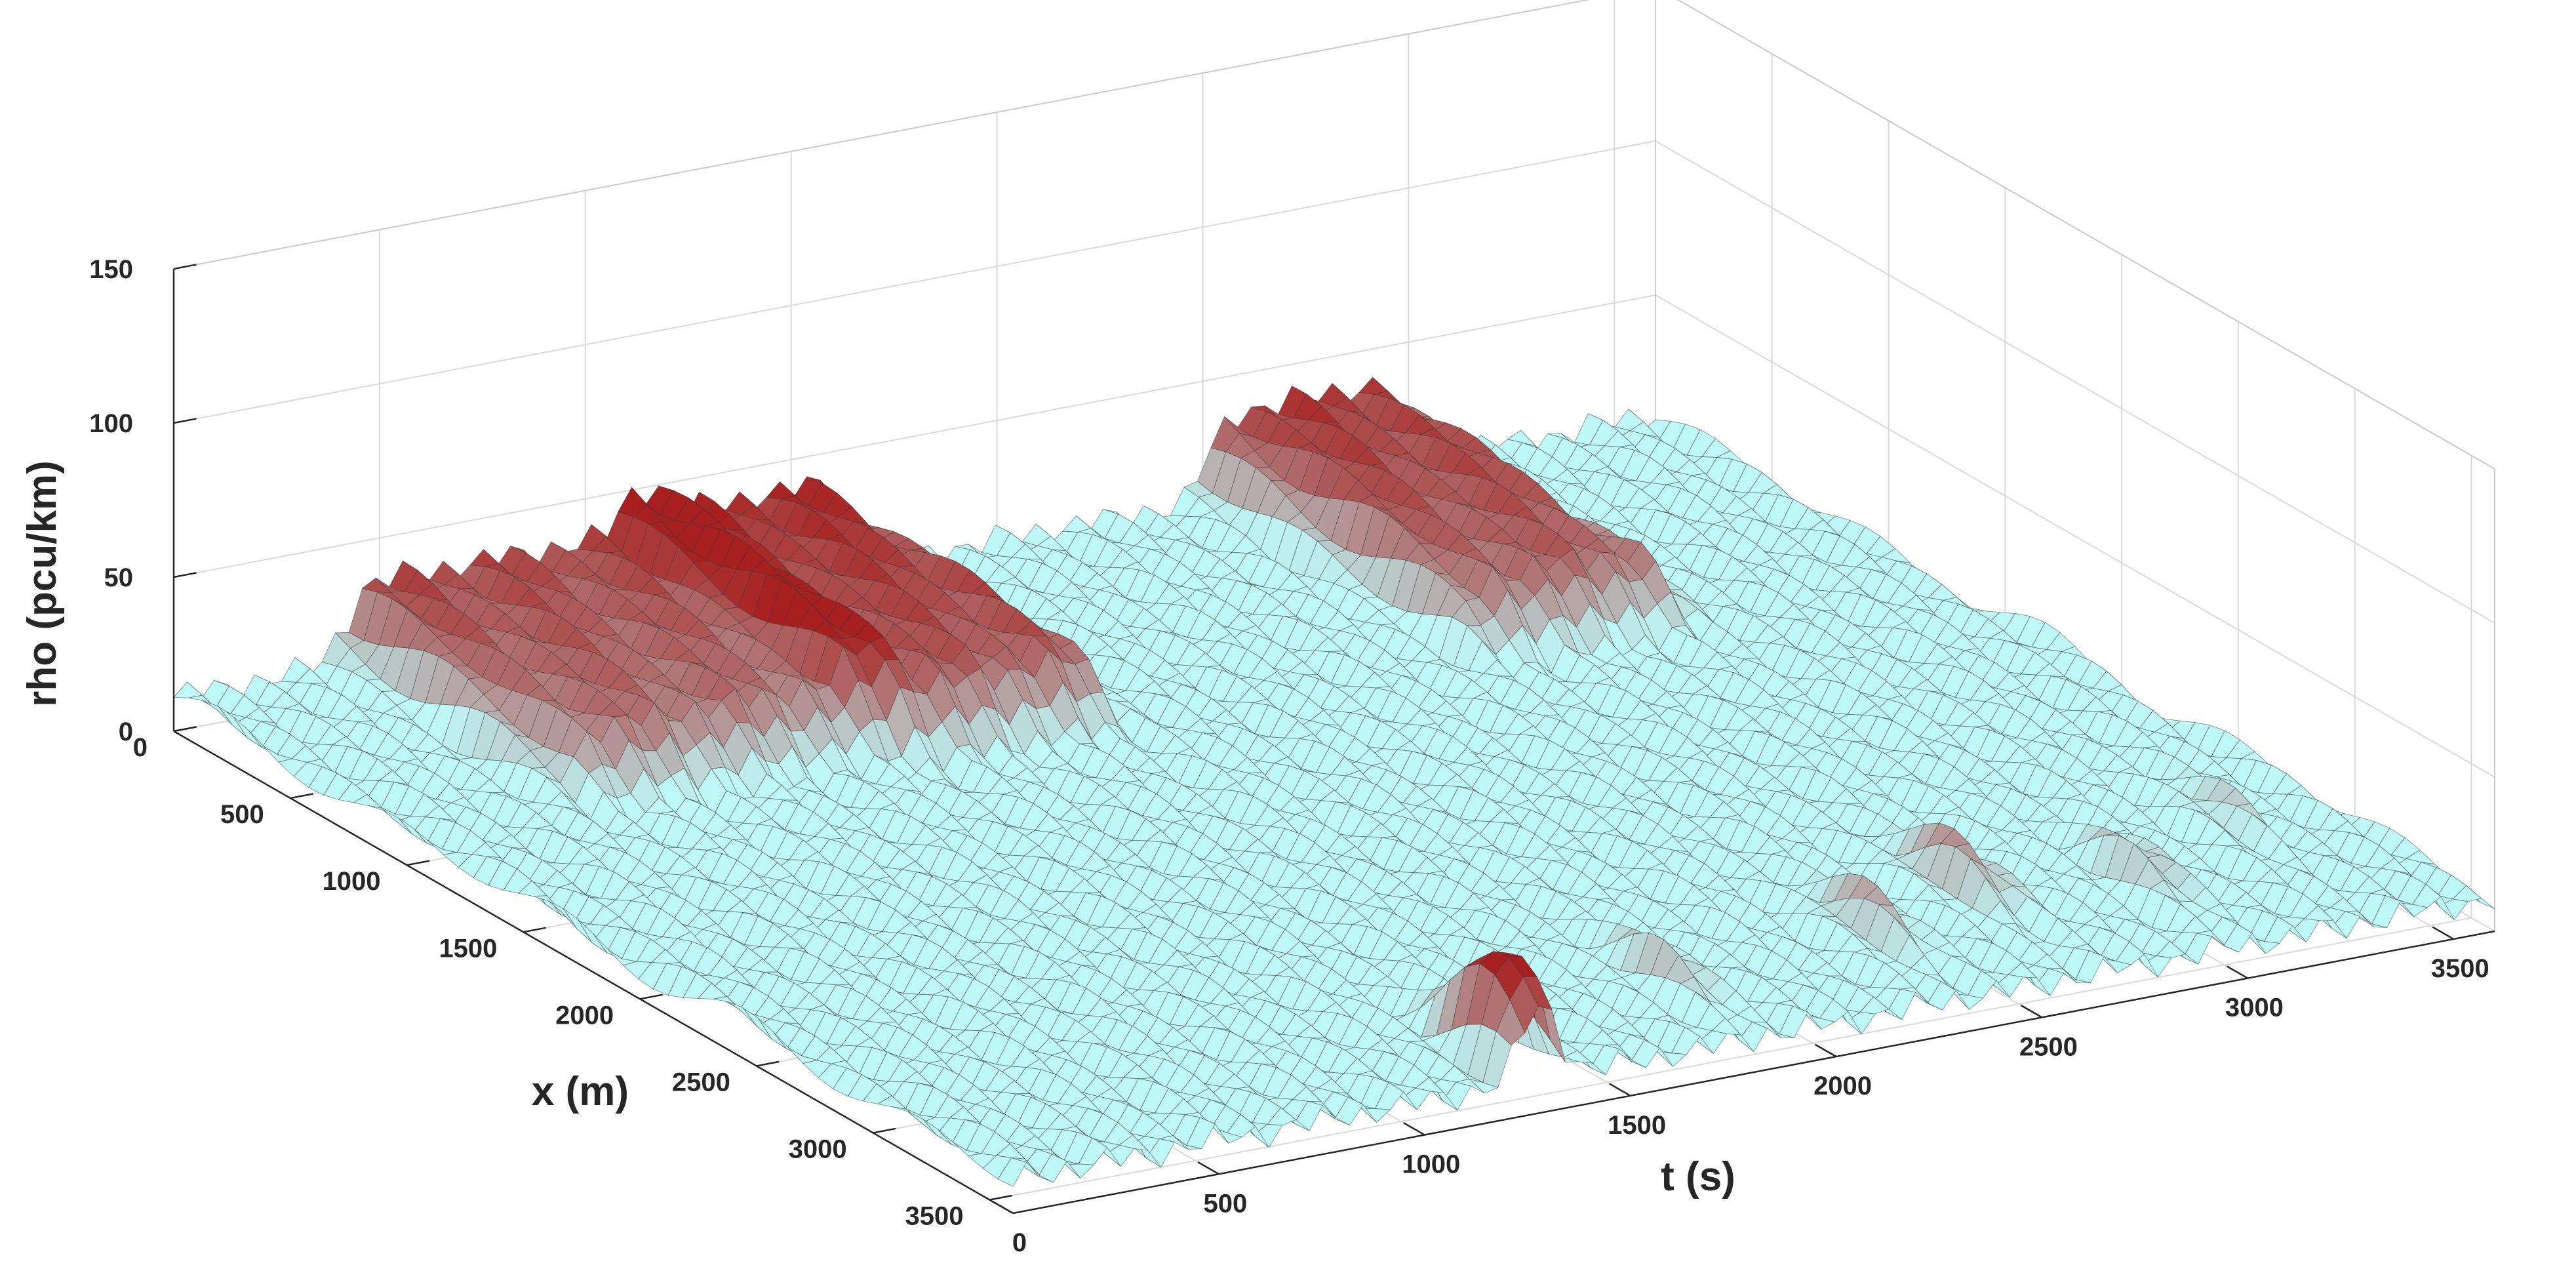 The height and width of the screenshot is (1267, 2576). Describe the element at coordinates (1730, 1059) in the screenshot. I see `floor-grid-line` at that location.